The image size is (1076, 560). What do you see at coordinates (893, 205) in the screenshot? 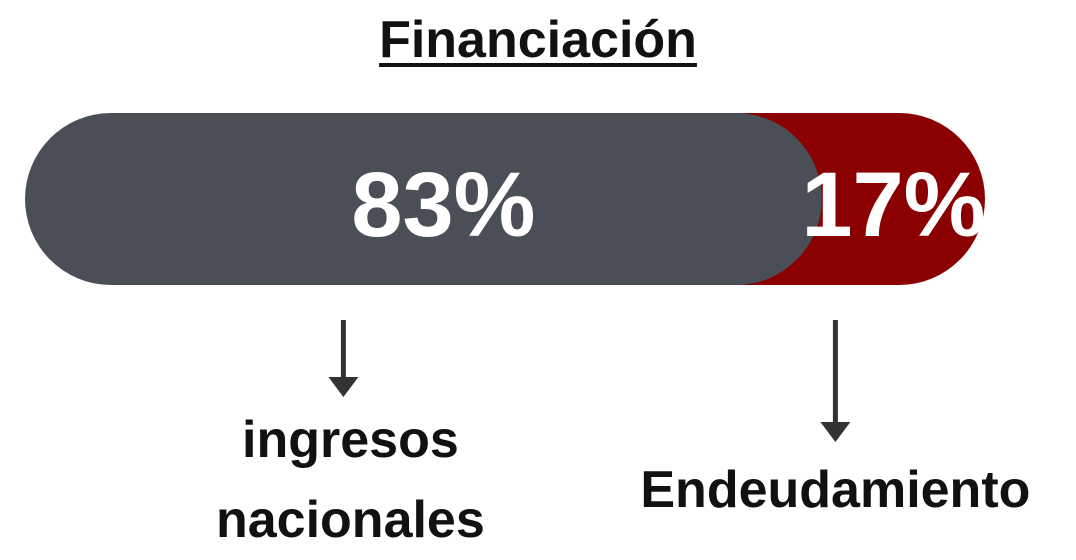
I see `segment-label: 17%` at bounding box center [893, 205].